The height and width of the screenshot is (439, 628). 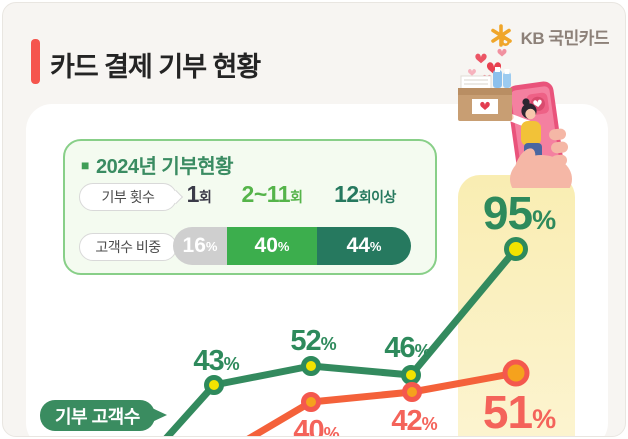 What do you see at coordinates (128, 247) in the screenshot?
I see `share-row-label: 고객수 비중` at bounding box center [128, 247].